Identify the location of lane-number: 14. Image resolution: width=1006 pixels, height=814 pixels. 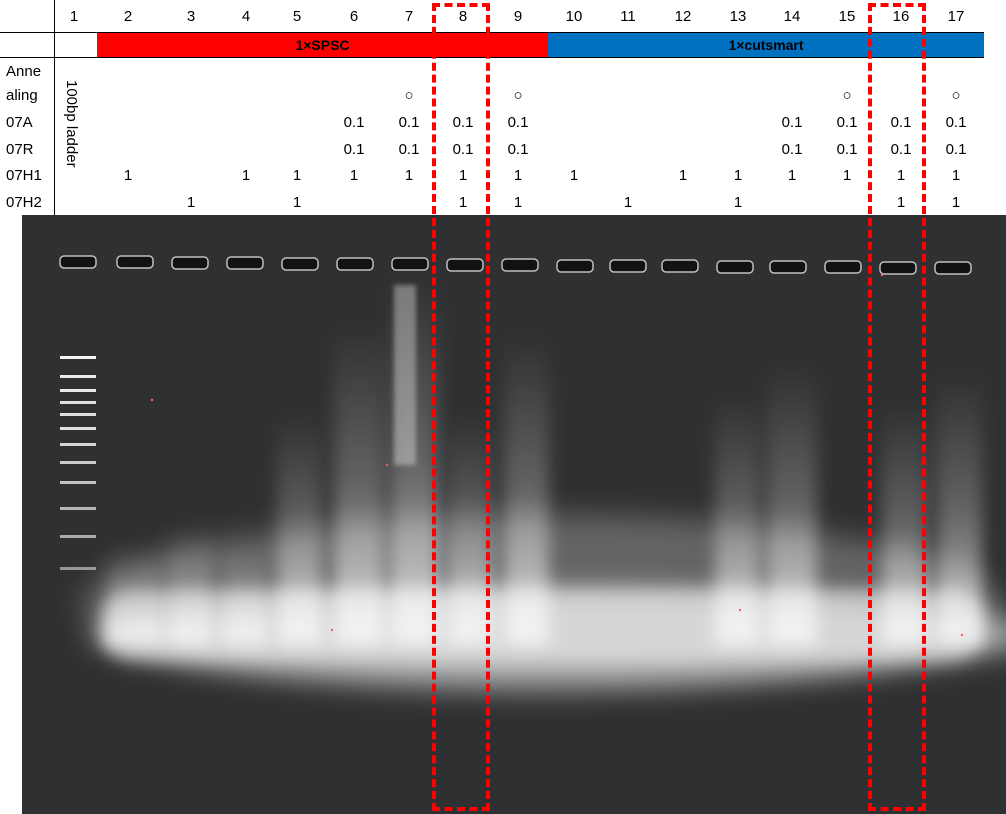
(792, 16).